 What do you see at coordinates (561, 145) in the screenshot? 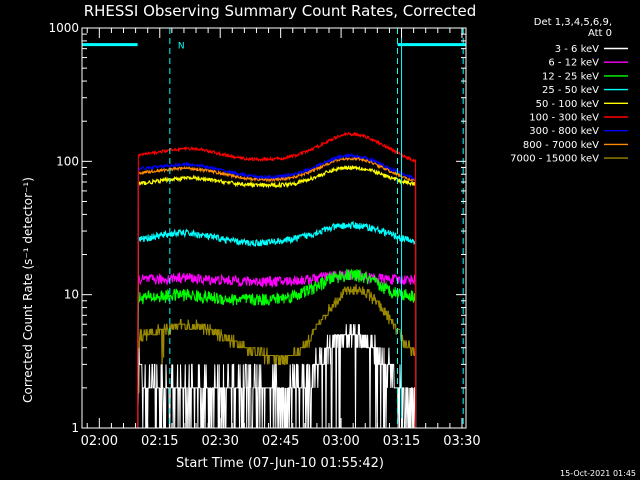
I see `legend-label: 800 - 7000 keV` at bounding box center [561, 145].